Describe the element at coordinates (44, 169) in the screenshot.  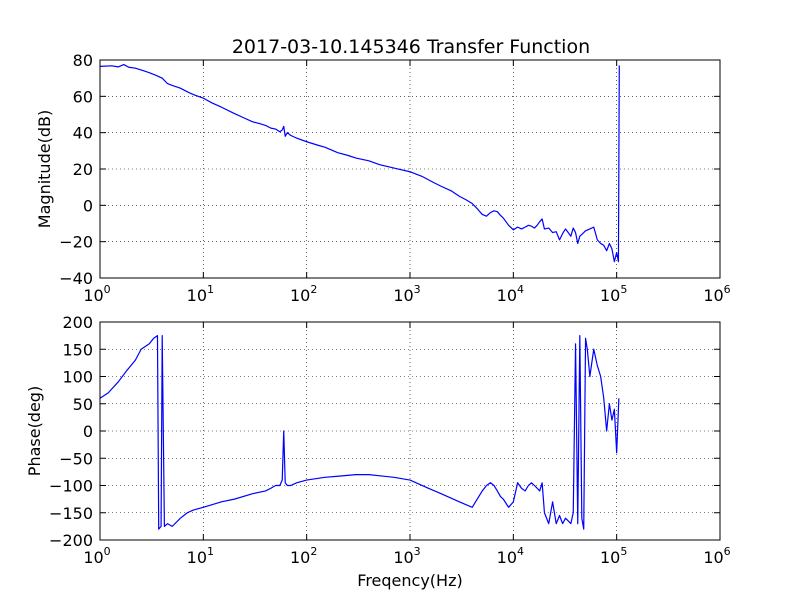
I see `magnitude-ylabel: Magnitude(dB)` at that location.